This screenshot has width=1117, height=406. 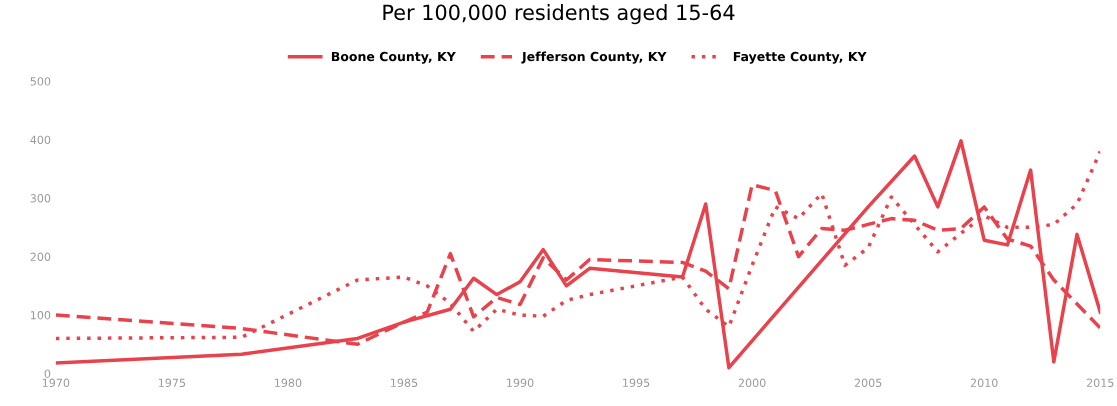 I want to click on y-tick-label: 0, so click(x=47, y=373).